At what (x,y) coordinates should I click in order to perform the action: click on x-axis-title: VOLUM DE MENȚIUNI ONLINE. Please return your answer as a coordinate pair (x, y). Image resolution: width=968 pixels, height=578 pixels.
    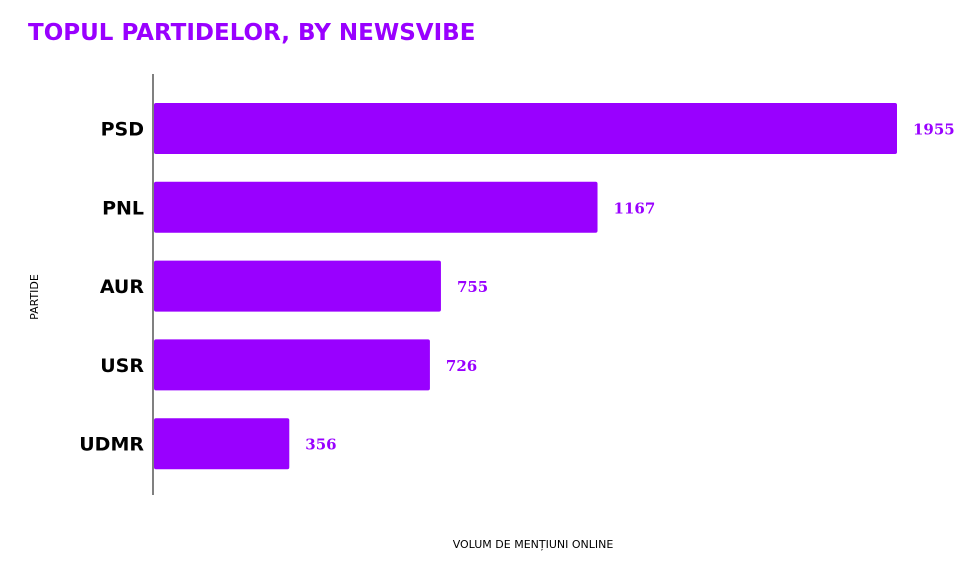
    Looking at the image, I should click on (533, 544).